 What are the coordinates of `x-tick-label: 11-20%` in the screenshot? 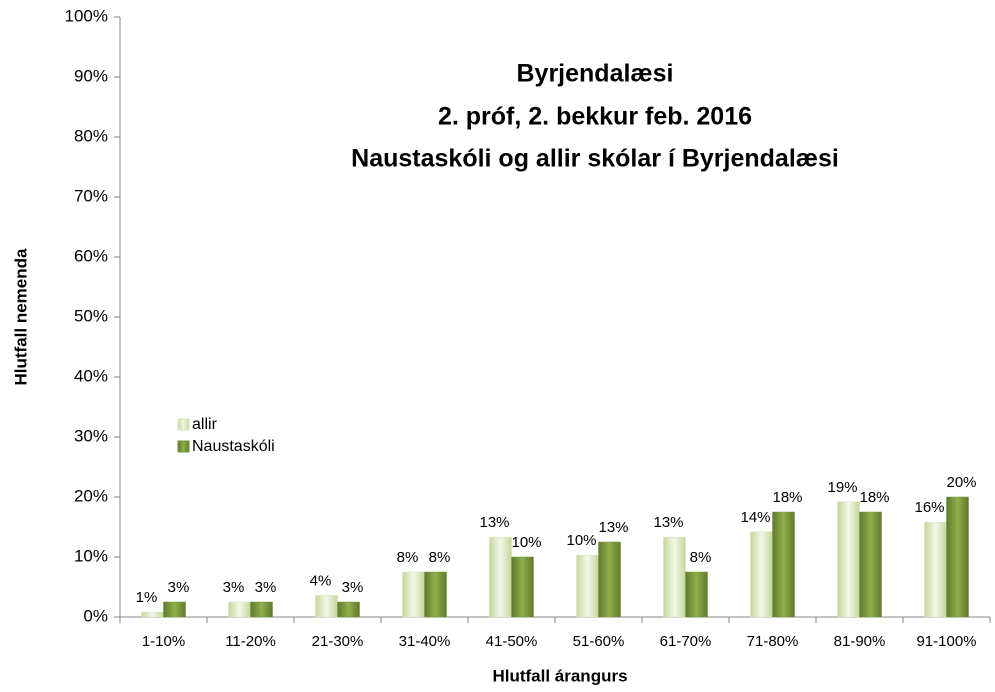 It's located at (250, 641).